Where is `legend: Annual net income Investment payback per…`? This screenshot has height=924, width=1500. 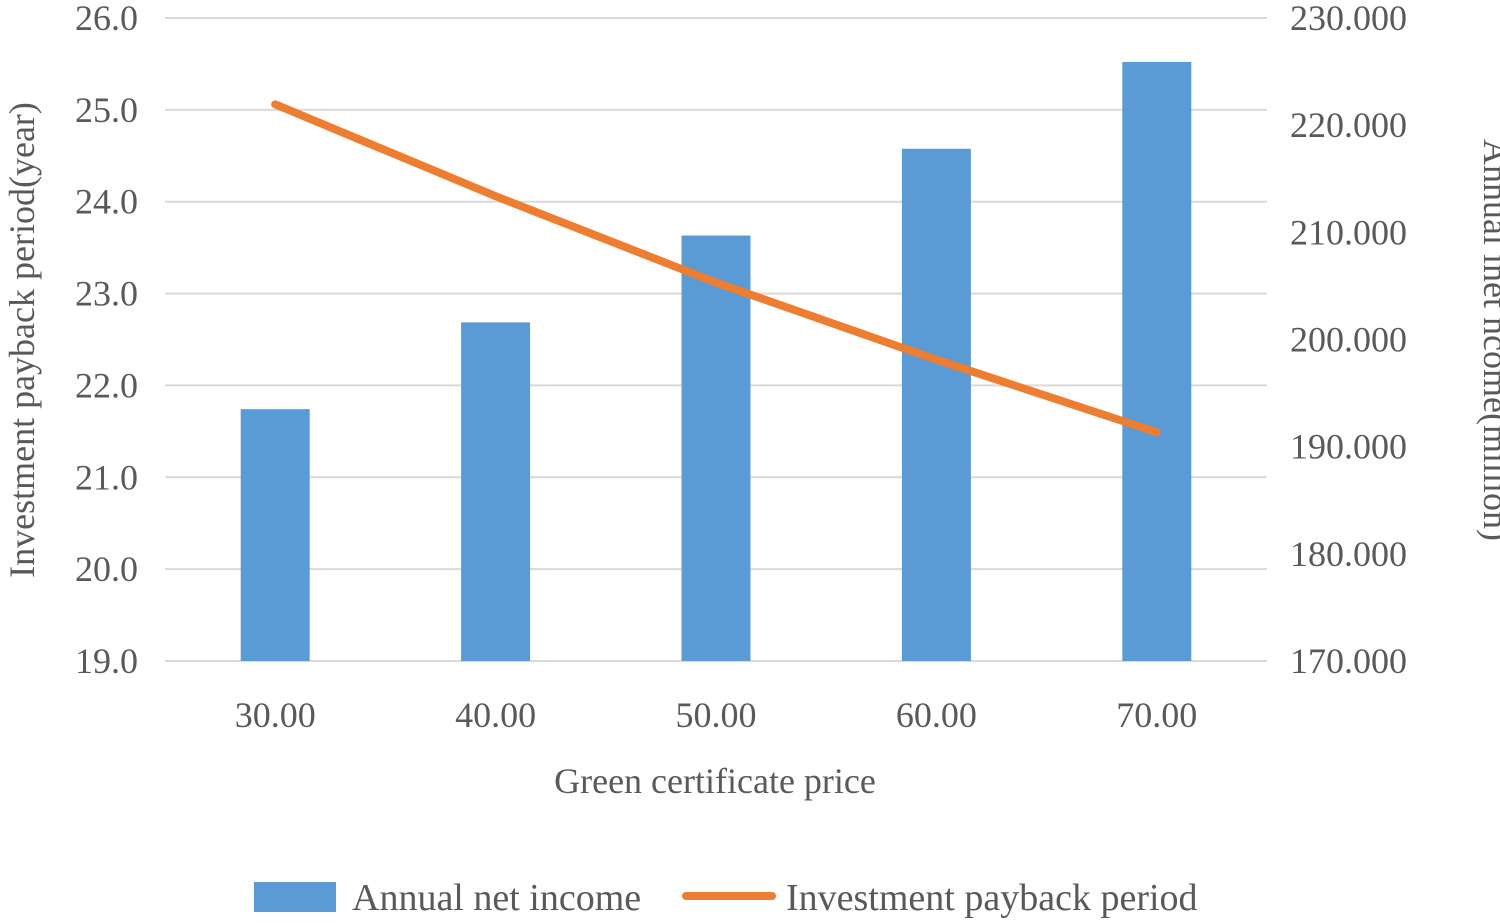
legend: Annual net income Investment payback per… is located at coordinates (726, 898).